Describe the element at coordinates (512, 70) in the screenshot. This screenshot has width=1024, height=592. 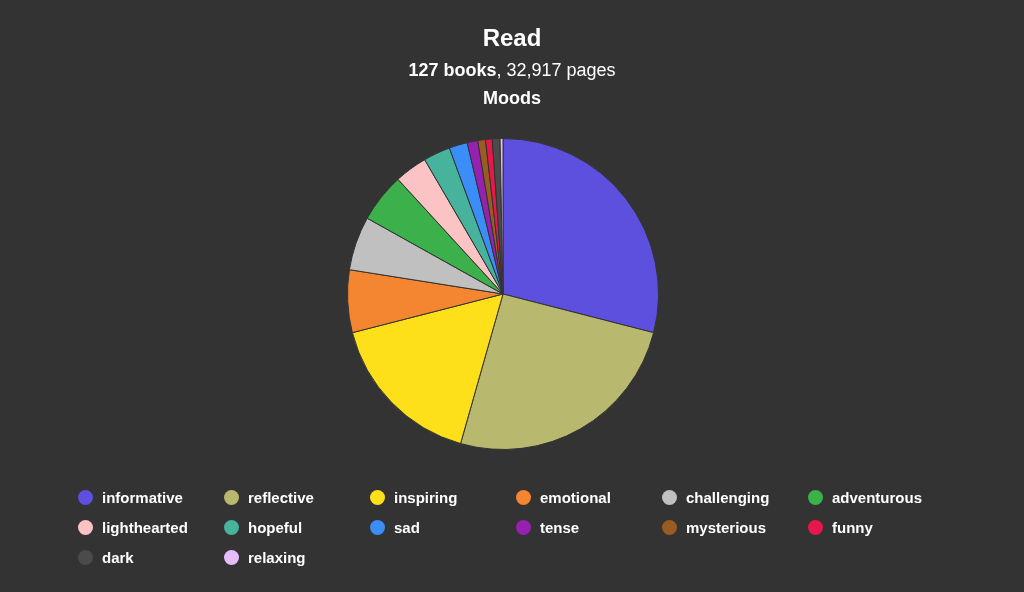
I see `chart-subtitle: 127 books, 32,917 pages` at that location.